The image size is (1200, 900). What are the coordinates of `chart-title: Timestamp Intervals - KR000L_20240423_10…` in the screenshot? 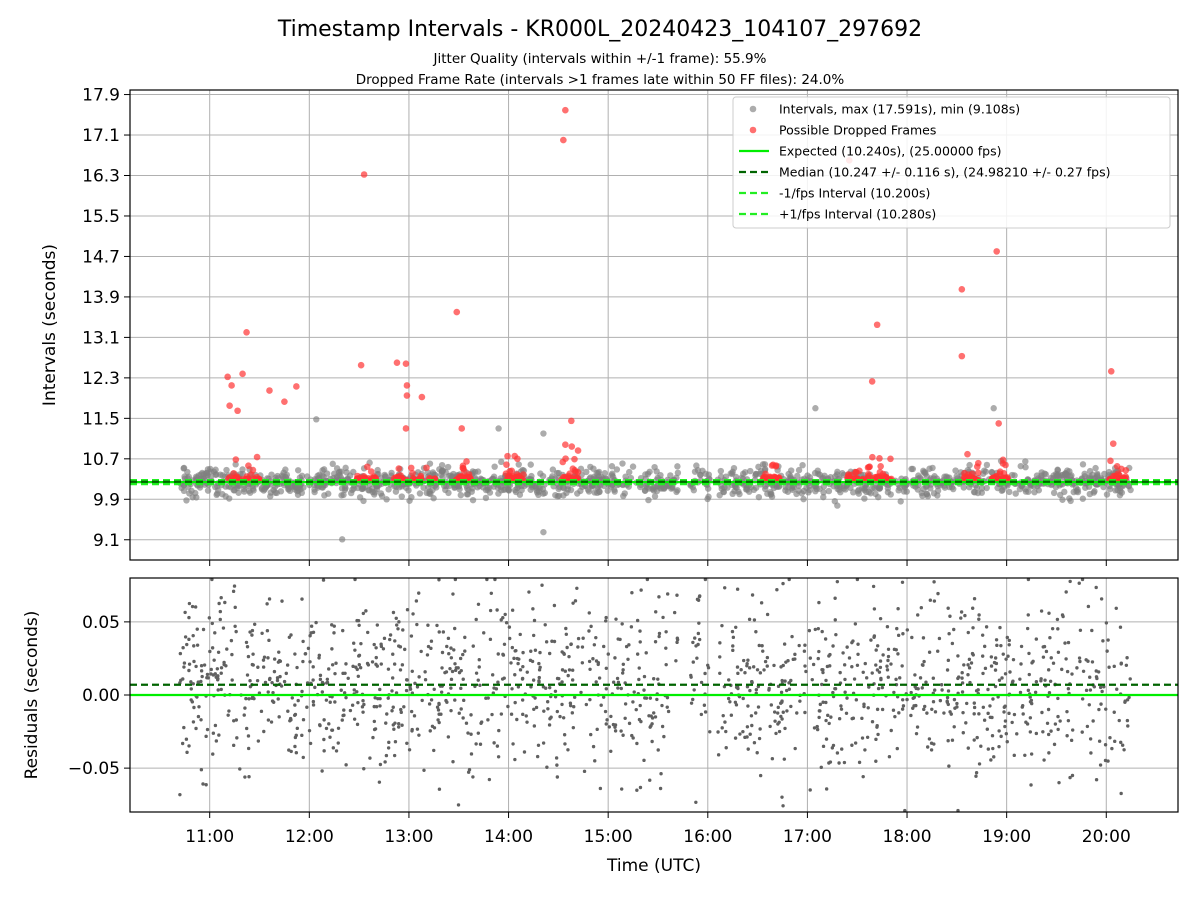 It's located at (599, 29).